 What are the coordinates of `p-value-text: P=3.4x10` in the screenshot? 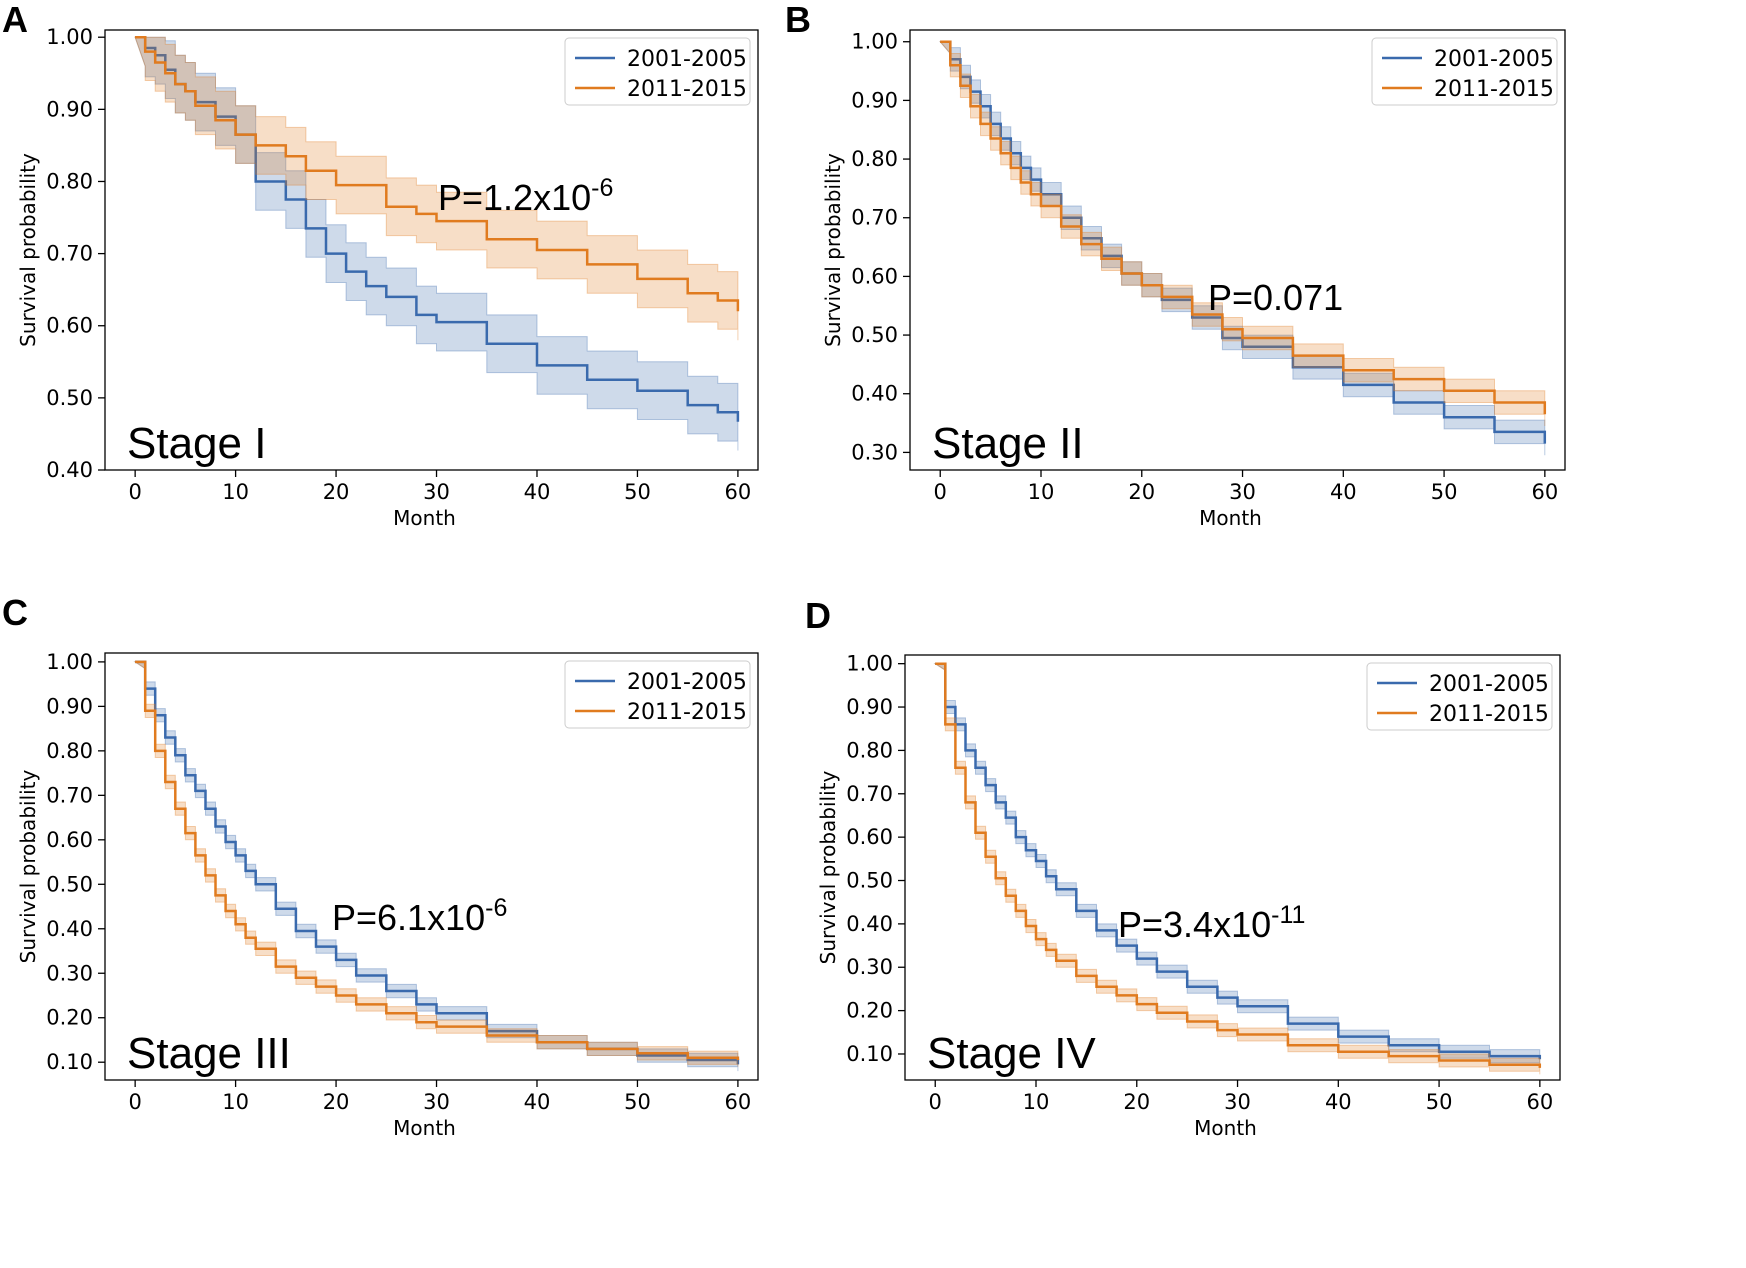 It's located at (1194, 924).